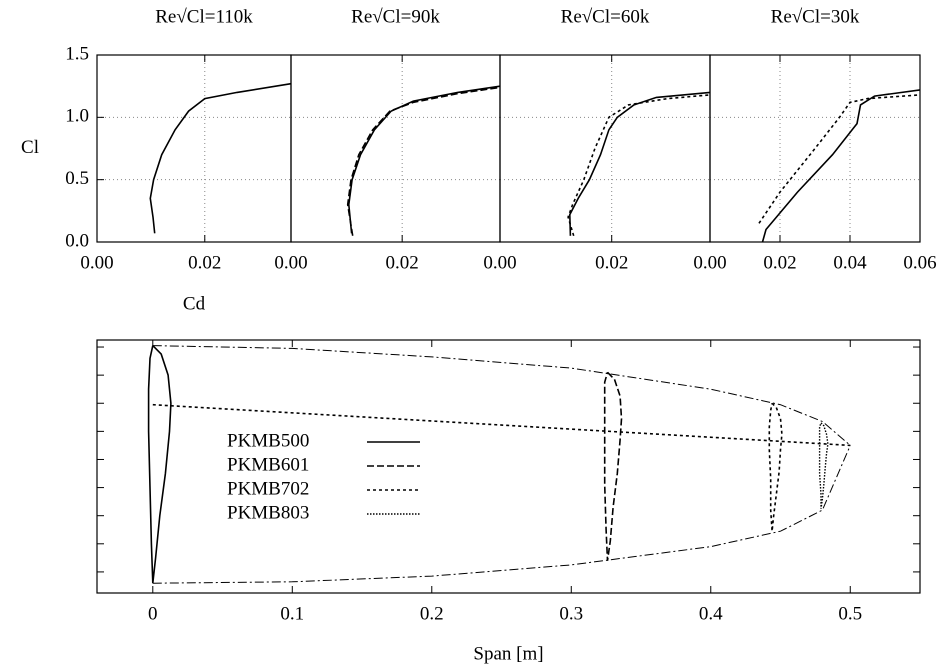  I want to click on x-tick-label: 0.2, so click(432, 613).